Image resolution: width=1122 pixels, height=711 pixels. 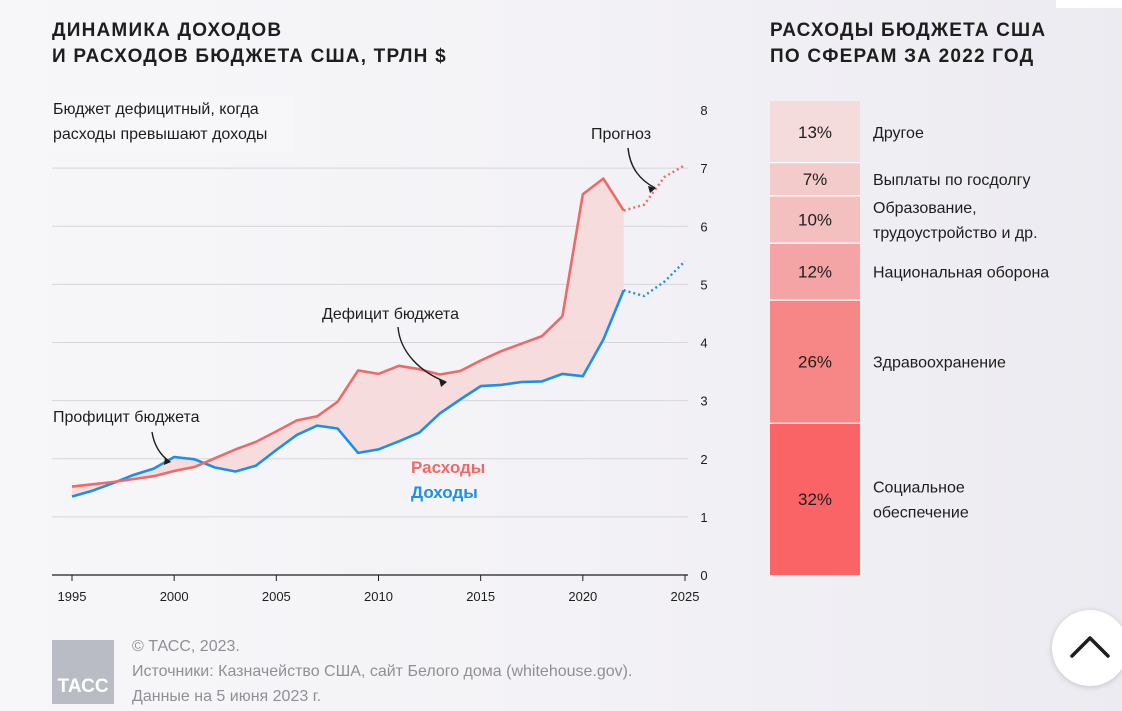 What do you see at coordinates (898, 133) in the screenshot?
I see `segment-1-label-line-1: Другое` at bounding box center [898, 133].